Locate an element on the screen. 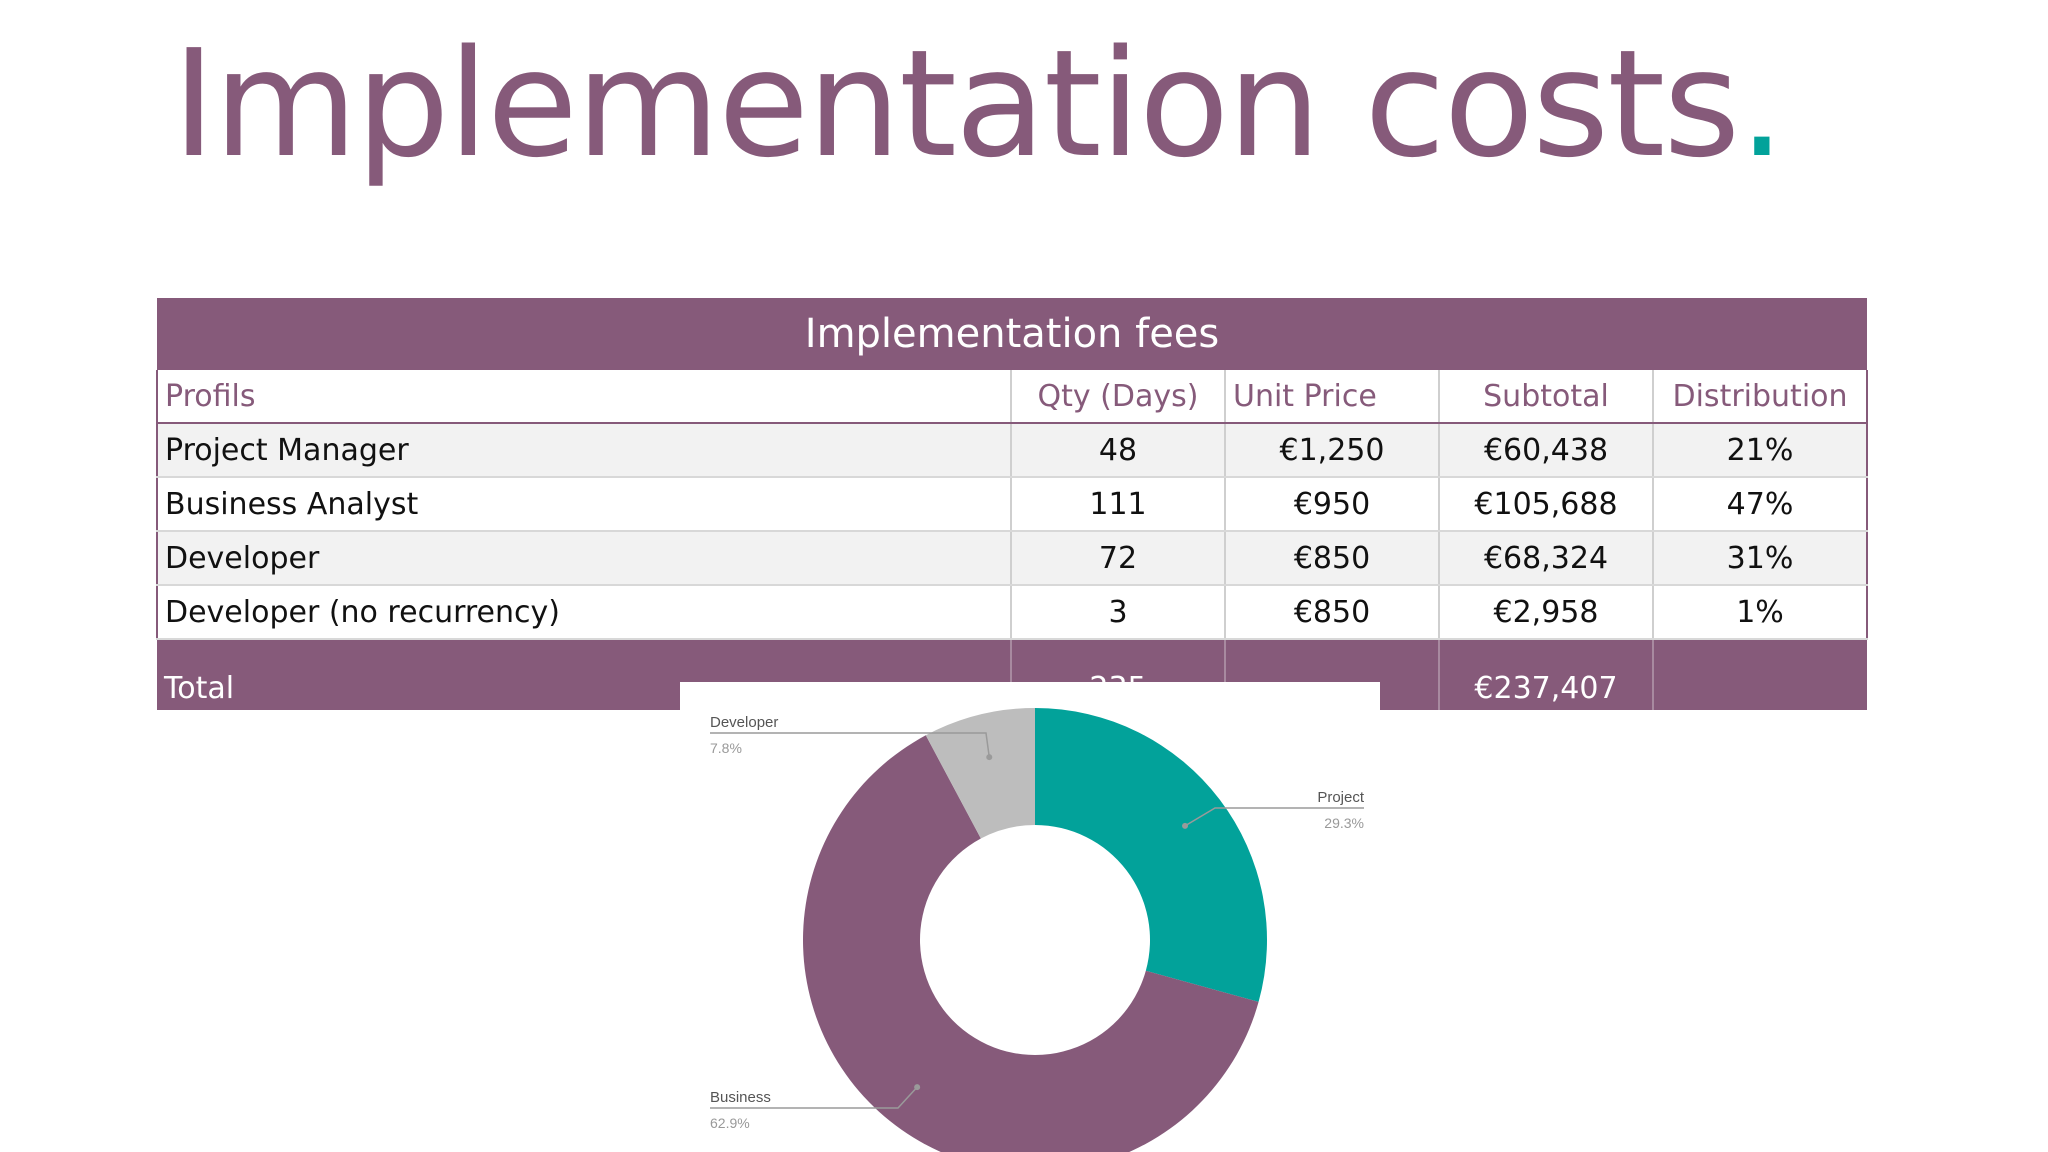 The width and height of the screenshot is (2048, 1152). table-caption: Implementation fees is located at coordinates (1012, 334).